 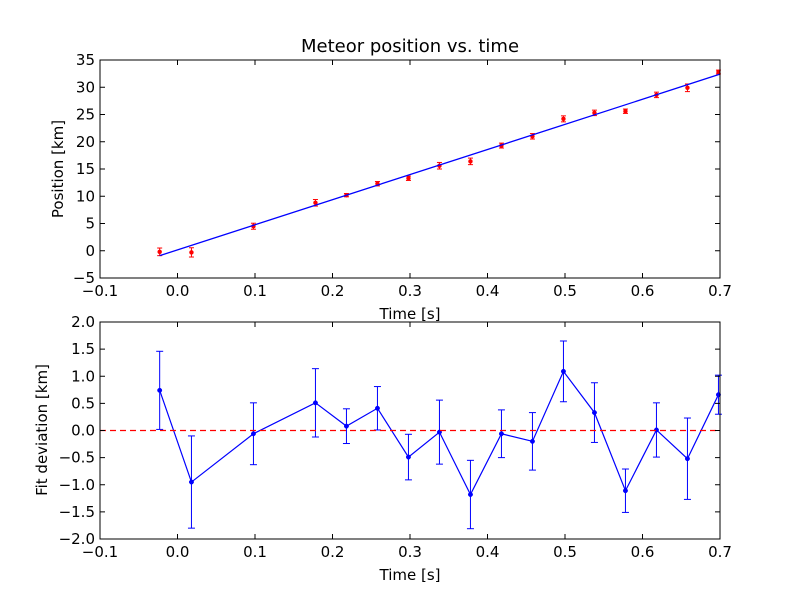 What do you see at coordinates (85, 142) in the screenshot?
I see `position-ytick-label: 20` at bounding box center [85, 142].